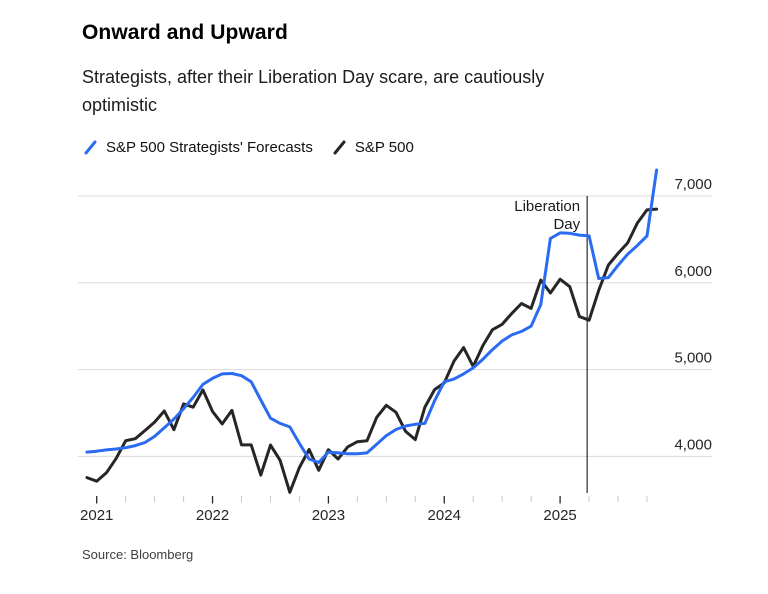  I want to click on liberation-day-label: Liberation, so click(547, 206).